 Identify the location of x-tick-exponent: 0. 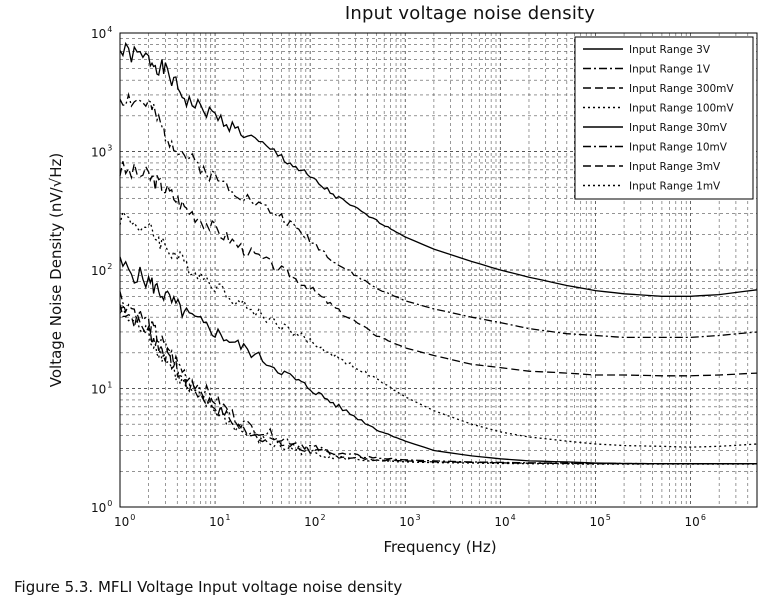
(132, 517).